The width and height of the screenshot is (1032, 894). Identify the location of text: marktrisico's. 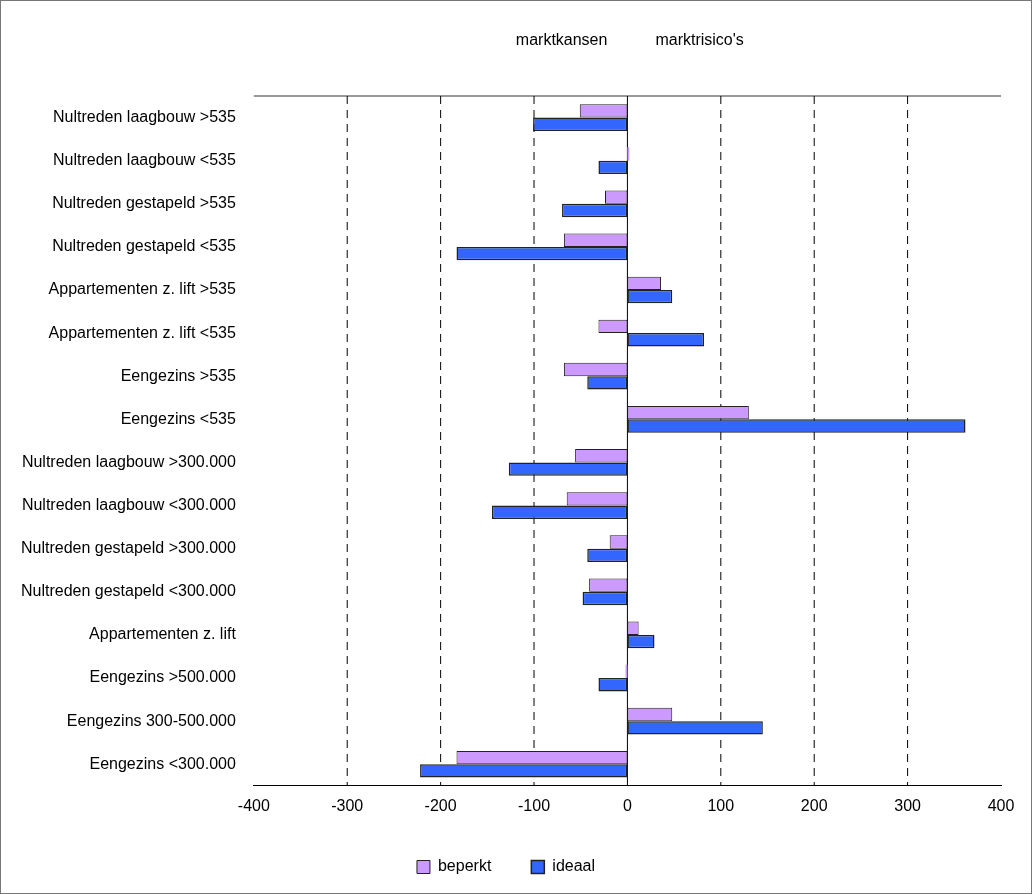
(699, 40).